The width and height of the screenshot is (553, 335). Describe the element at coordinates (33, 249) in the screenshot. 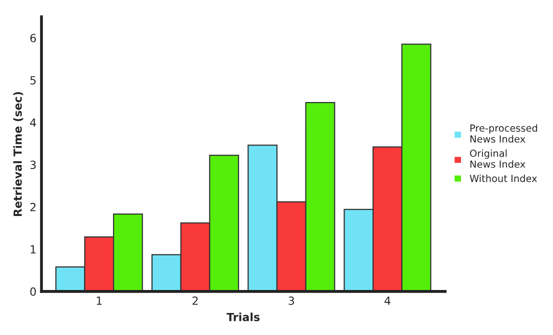

I see `y-tick-label: 1` at that location.